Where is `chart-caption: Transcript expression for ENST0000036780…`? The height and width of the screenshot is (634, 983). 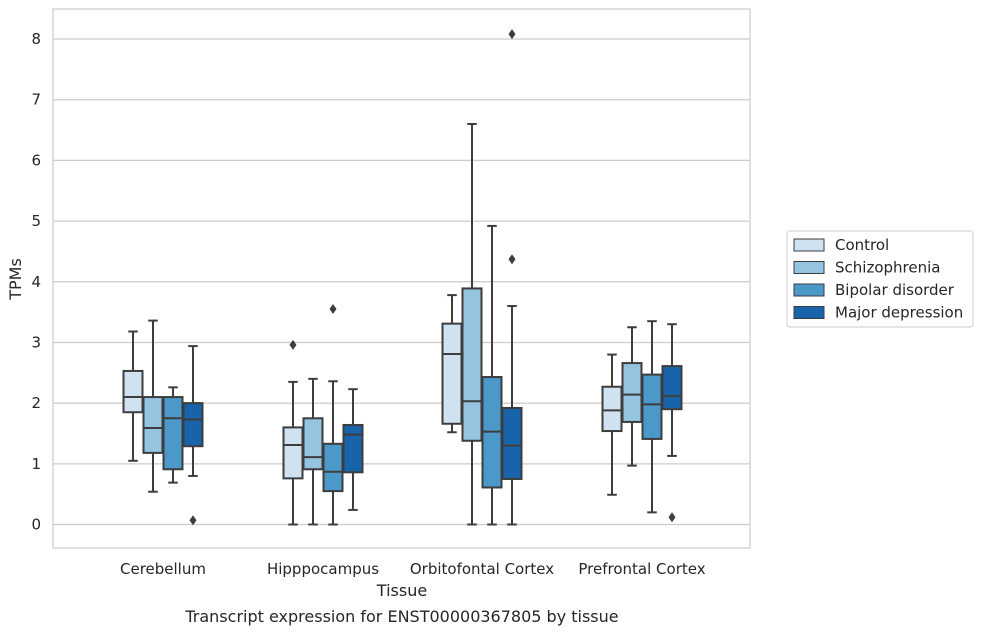 chart-caption: Transcript expression for ENST0000036780… is located at coordinates (401, 616).